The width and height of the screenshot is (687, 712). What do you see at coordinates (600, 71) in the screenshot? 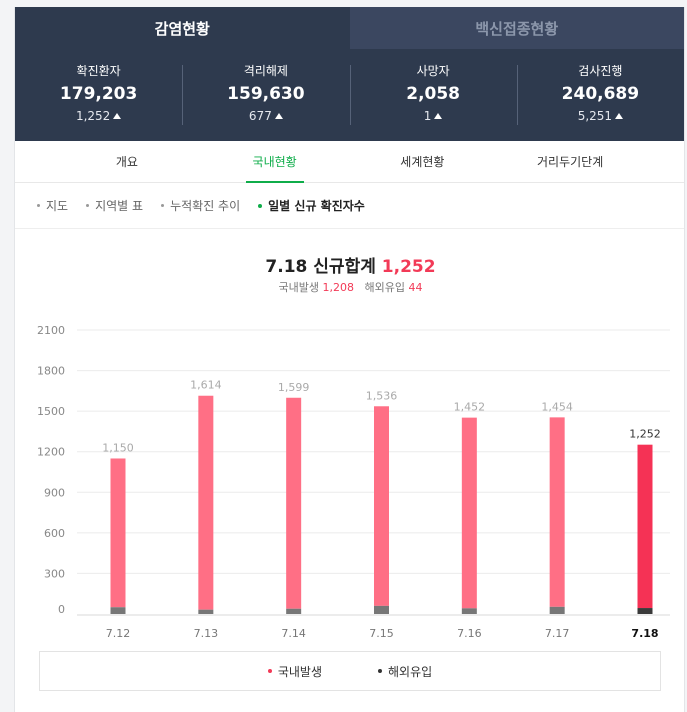
I see `stat-label: 검사진행` at bounding box center [600, 71].